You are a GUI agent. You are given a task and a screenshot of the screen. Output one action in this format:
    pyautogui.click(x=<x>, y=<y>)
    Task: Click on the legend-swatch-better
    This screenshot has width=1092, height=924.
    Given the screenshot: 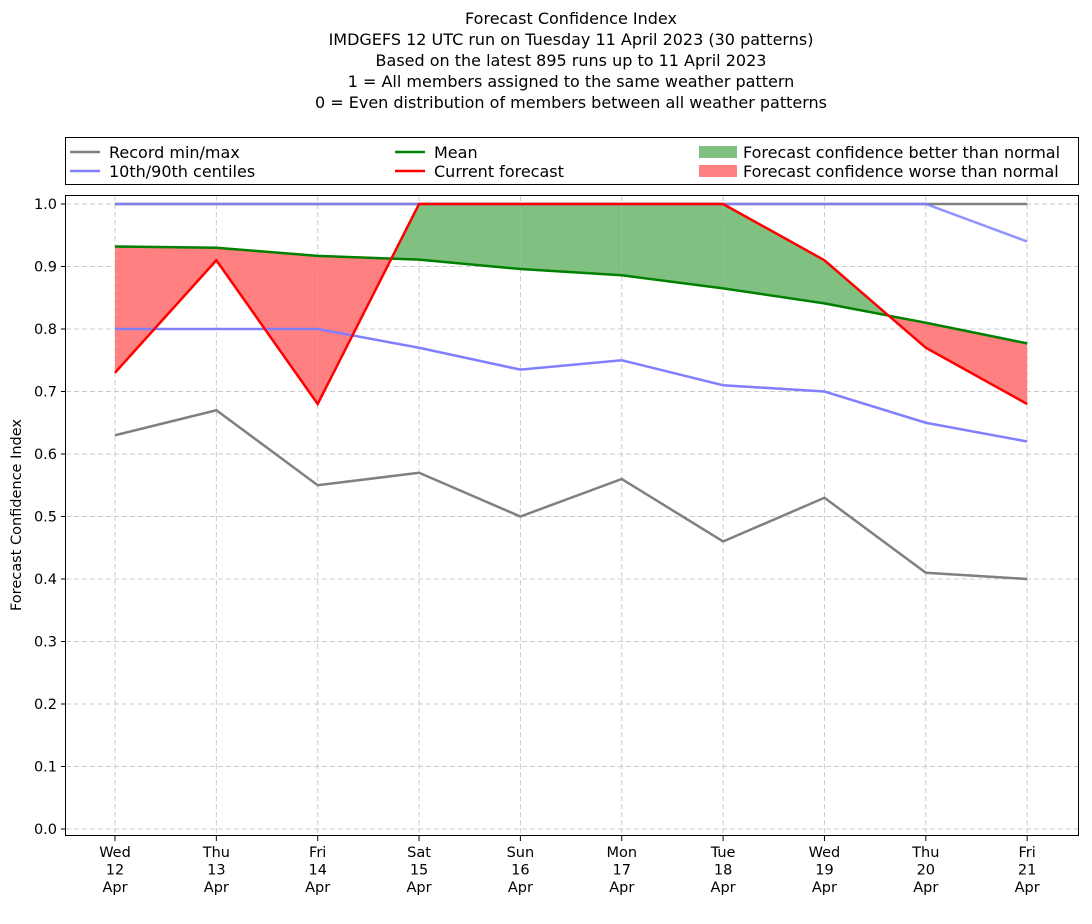 What is the action you would take?
    pyautogui.click(x=718, y=152)
    